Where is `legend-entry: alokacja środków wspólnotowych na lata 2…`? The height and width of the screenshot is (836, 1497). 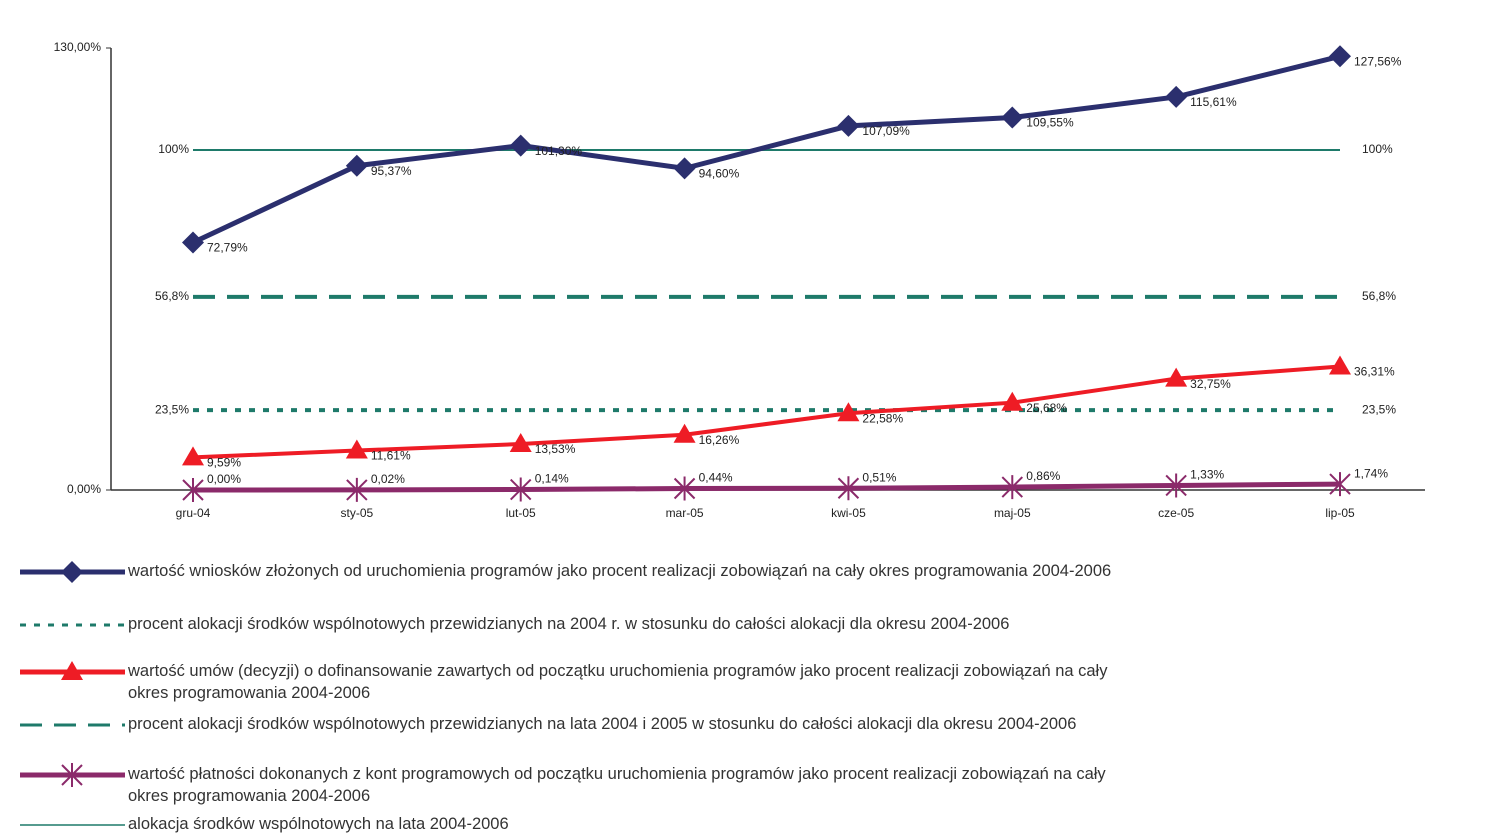 legend-entry: alokacja środków wspólnotowych na lata 2… is located at coordinates (264, 824).